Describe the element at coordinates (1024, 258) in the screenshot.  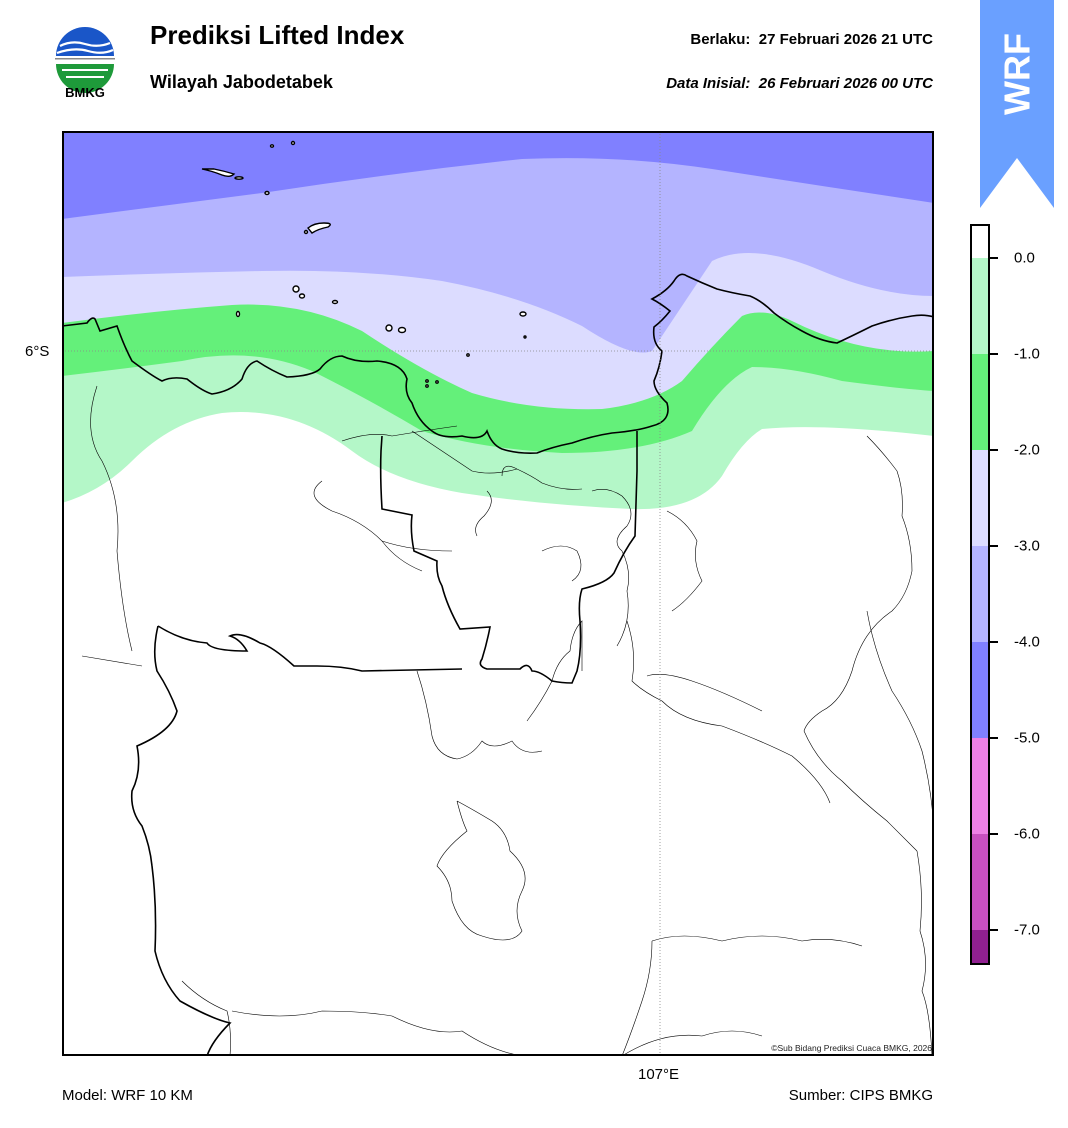
I see `colorbar-tick-label: 0.0` at that location.